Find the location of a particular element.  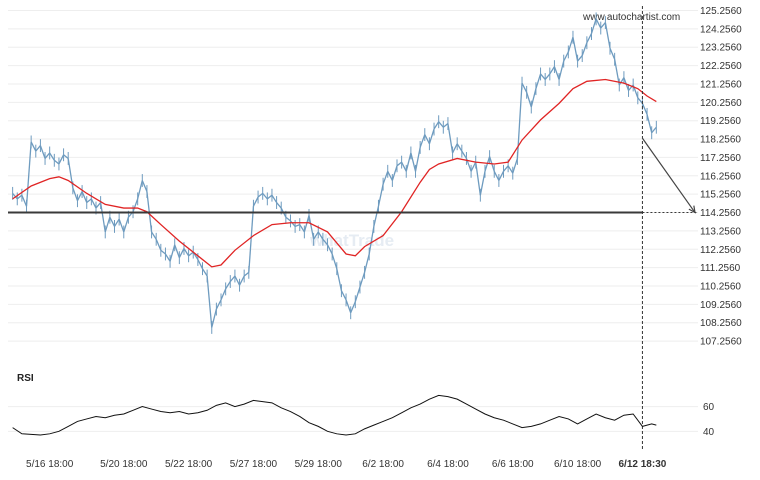

y-tick-label: 108.2560 is located at coordinates (721, 323).